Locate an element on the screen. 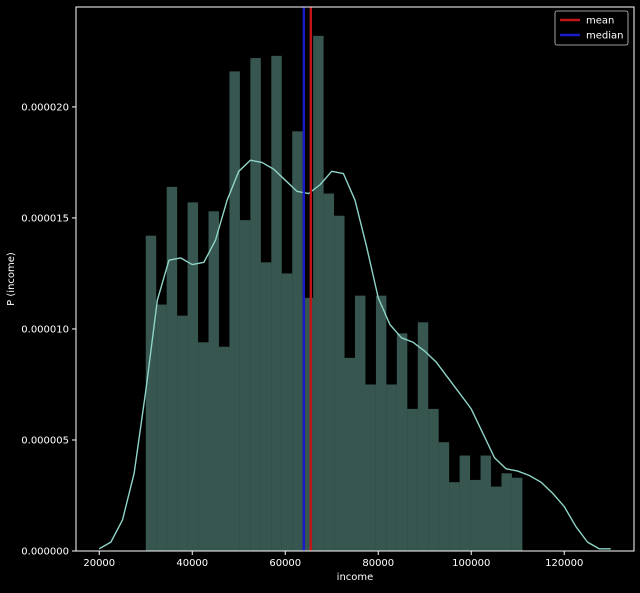  y-tick-label: 0.000015 is located at coordinates (45, 218).